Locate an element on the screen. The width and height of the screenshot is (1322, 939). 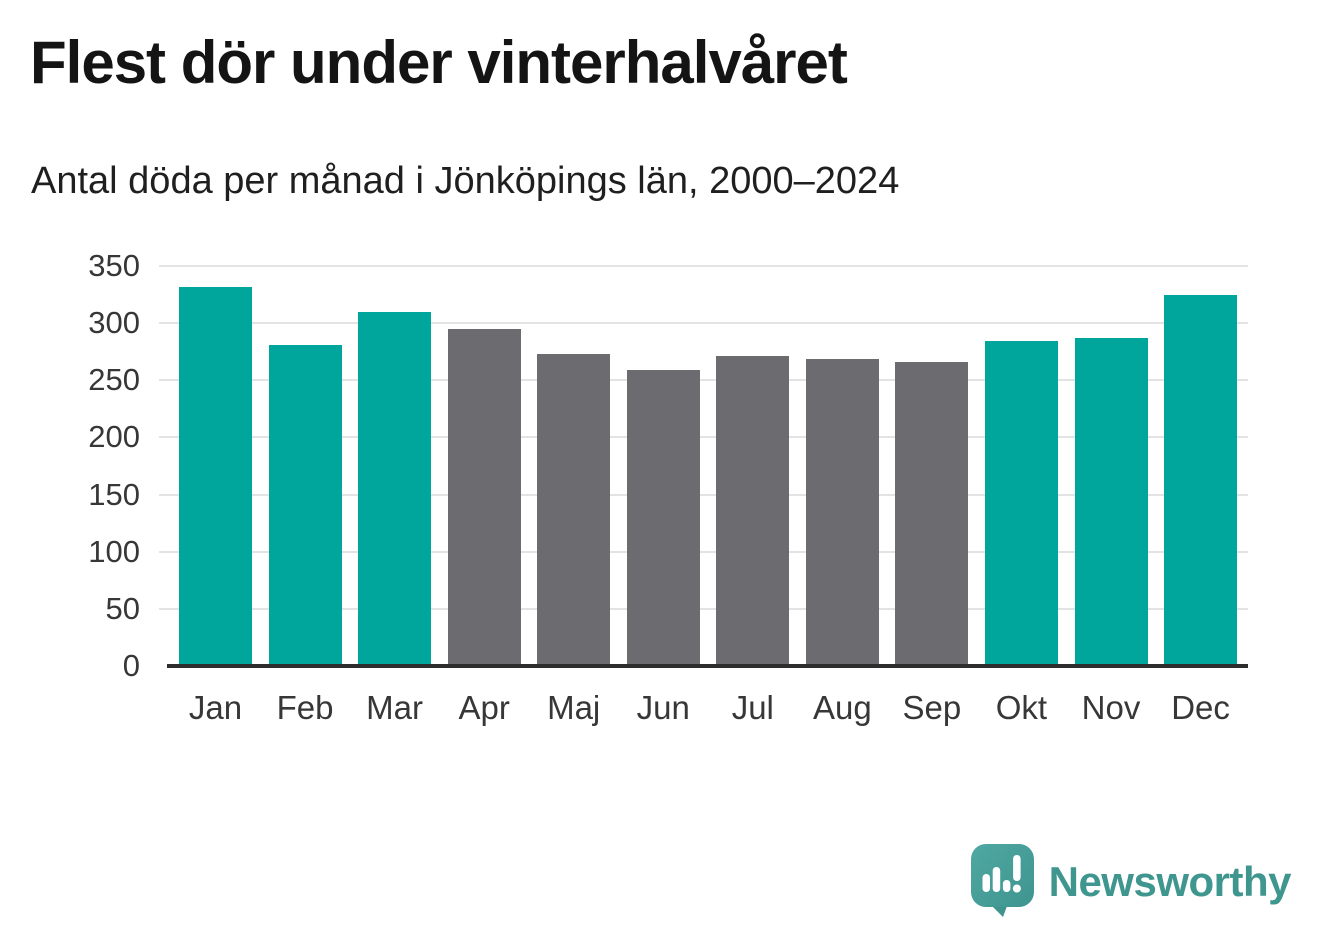
bar-chart-exclamation-icon is located at coordinates (1001, 874).